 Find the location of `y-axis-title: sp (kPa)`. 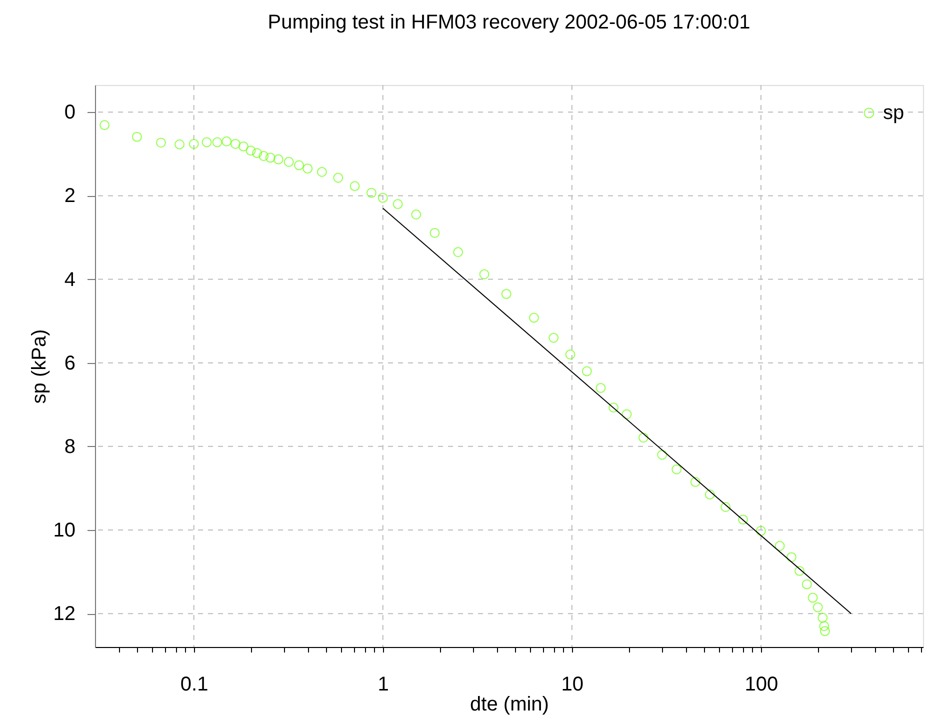

y-axis-title: sp (kPa) is located at coordinates (39, 366).